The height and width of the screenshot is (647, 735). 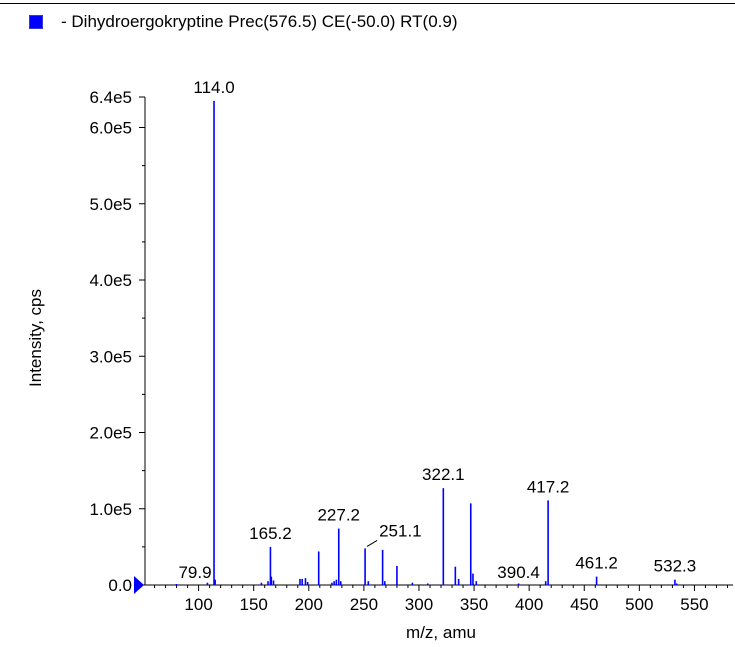 What do you see at coordinates (584, 604) in the screenshot?
I see `x-tick-label: 450` at bounding box center [584, 604].